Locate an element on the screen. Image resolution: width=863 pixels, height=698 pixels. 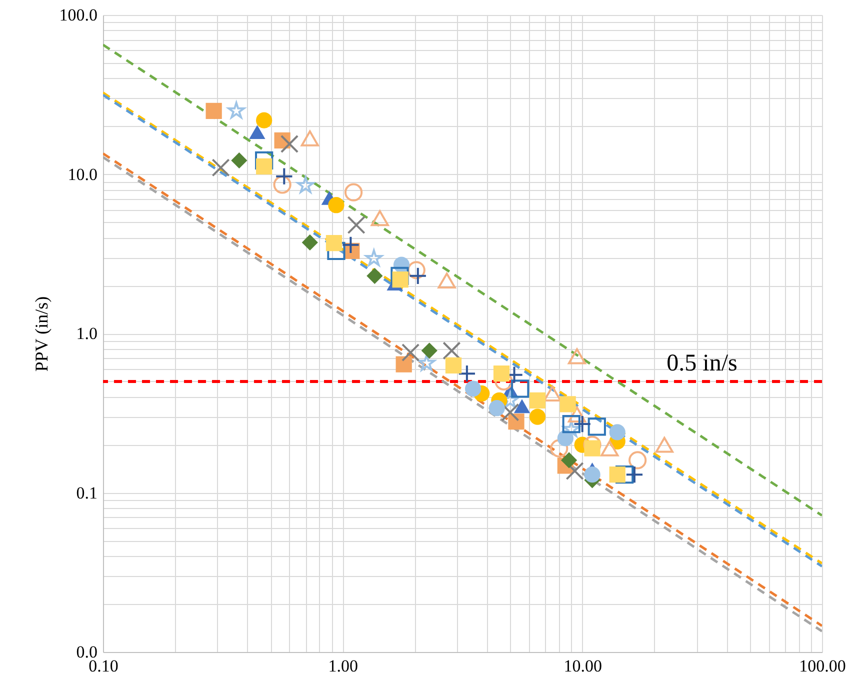
x-tick-label: 100.00 is located at coordinates (822, 666).